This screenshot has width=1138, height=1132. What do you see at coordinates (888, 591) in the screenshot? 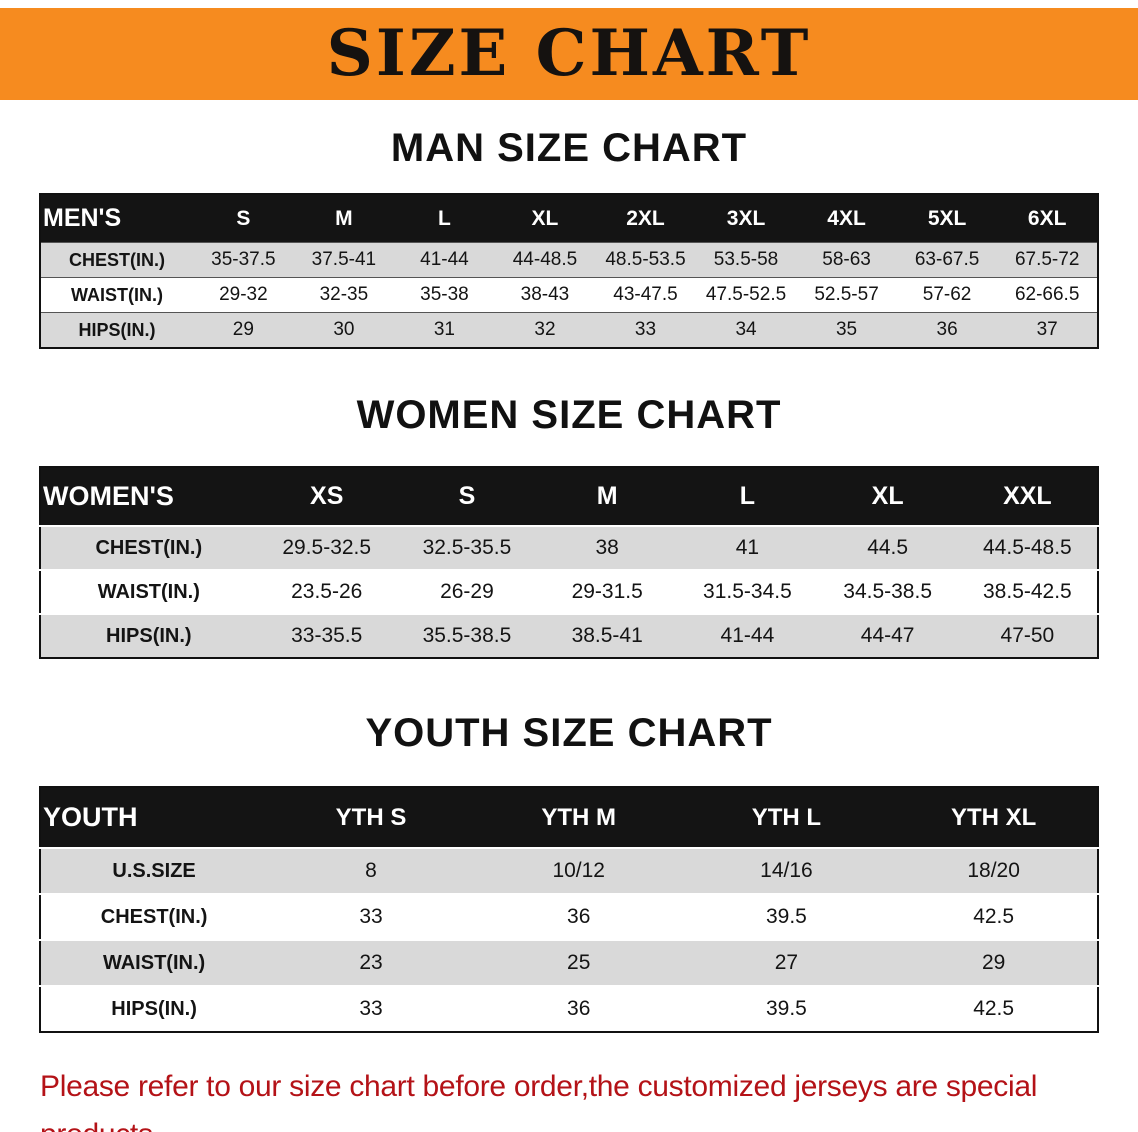
I see `table-cell: 34.5-38.5` at bounding box center [888, 591].